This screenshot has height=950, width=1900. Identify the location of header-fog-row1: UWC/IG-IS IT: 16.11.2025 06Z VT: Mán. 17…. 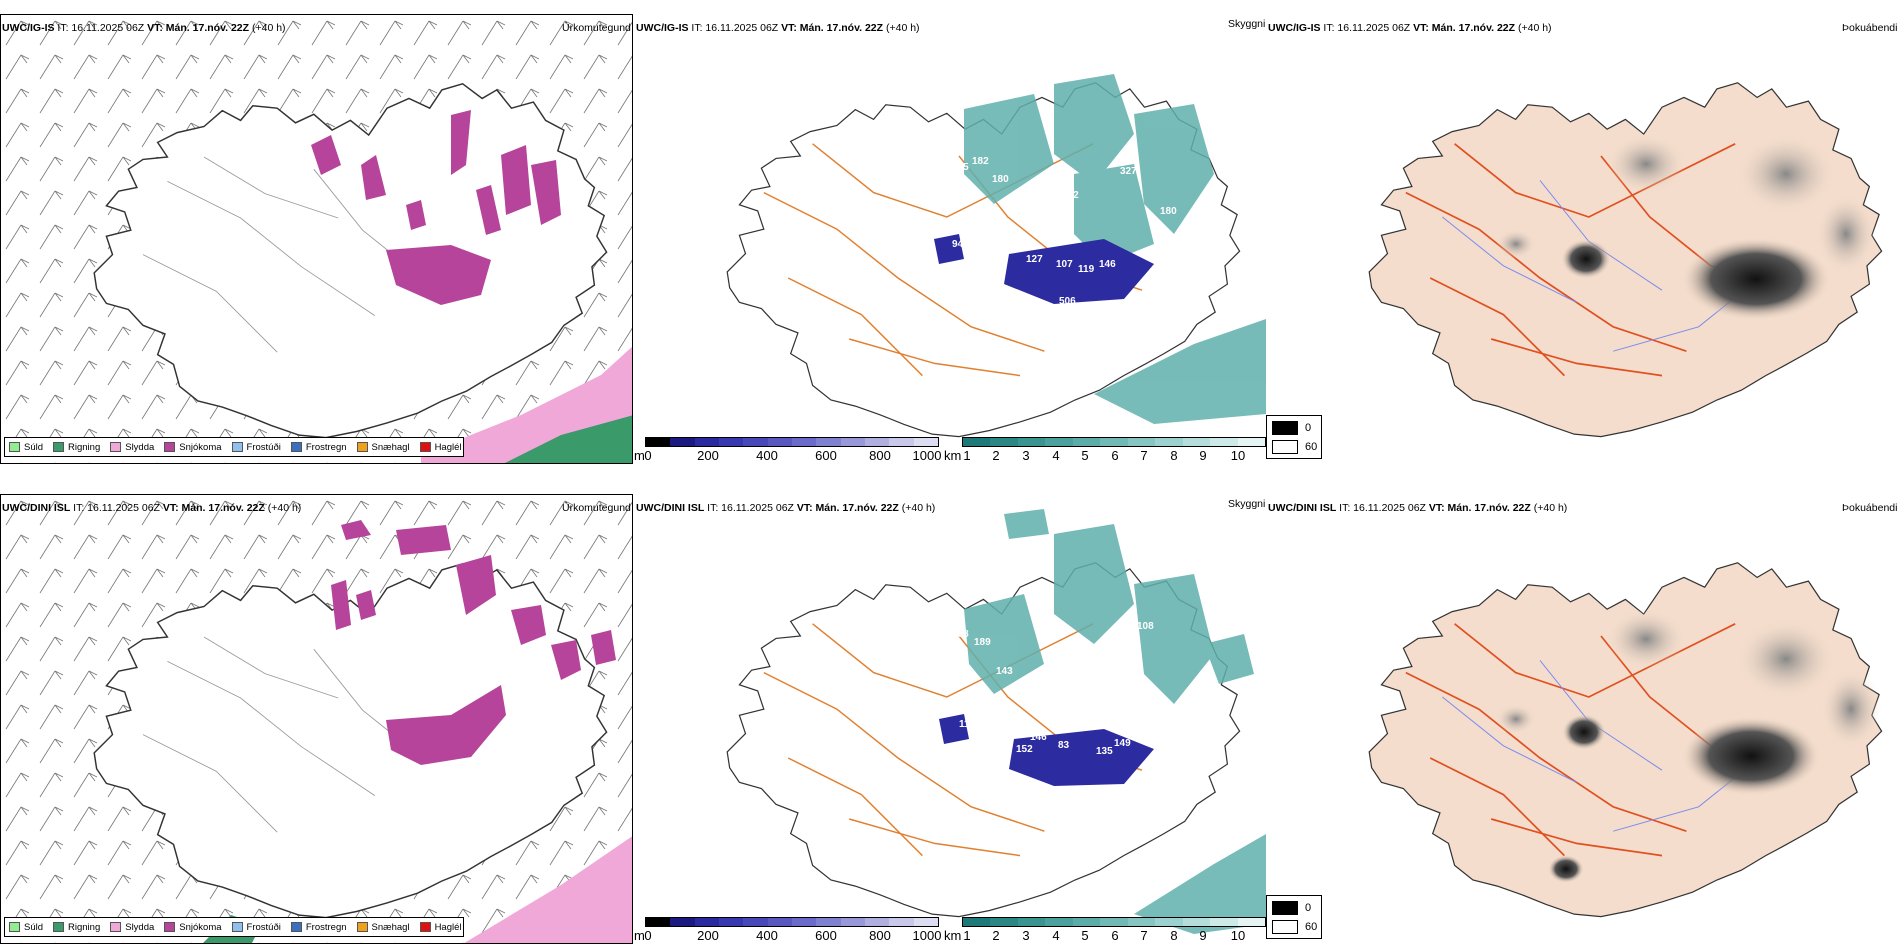
(1410, 28).